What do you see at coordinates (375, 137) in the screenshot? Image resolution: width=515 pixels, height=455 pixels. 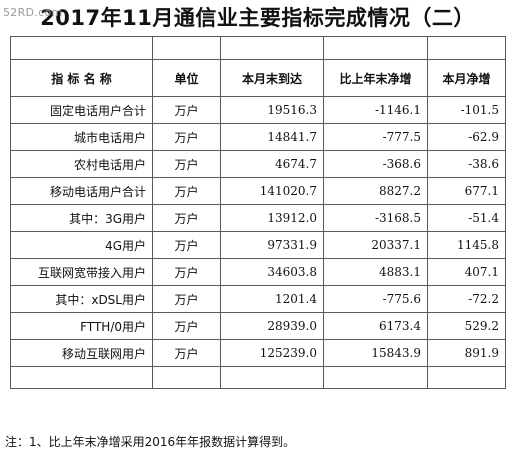 I see `cell-yoy: -777.5` at bounding box center [375, 137].